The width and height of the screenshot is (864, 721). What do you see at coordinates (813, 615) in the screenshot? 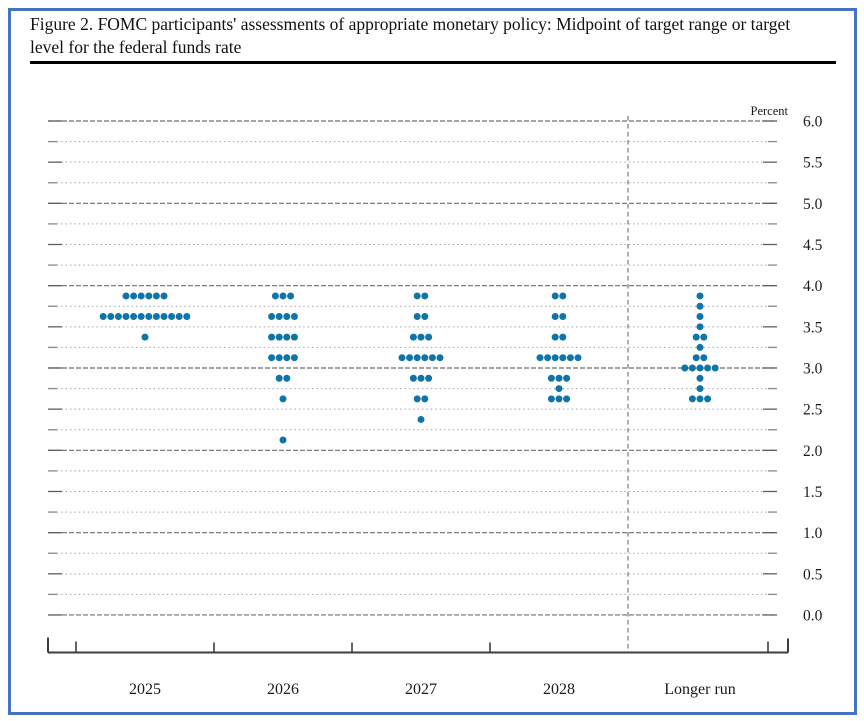
I see `y-tick-label: 0.0` at bounding box center [813, 615].